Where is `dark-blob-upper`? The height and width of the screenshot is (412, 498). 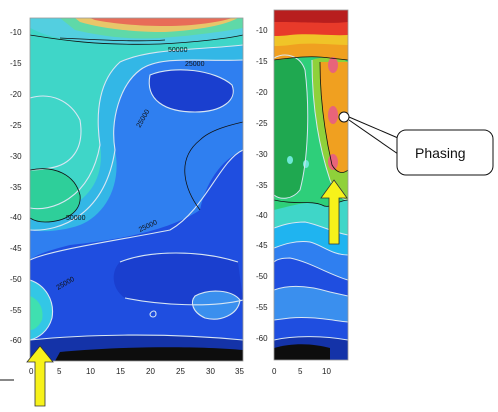
dark-blob-upper is located at coordinates (191, 90).